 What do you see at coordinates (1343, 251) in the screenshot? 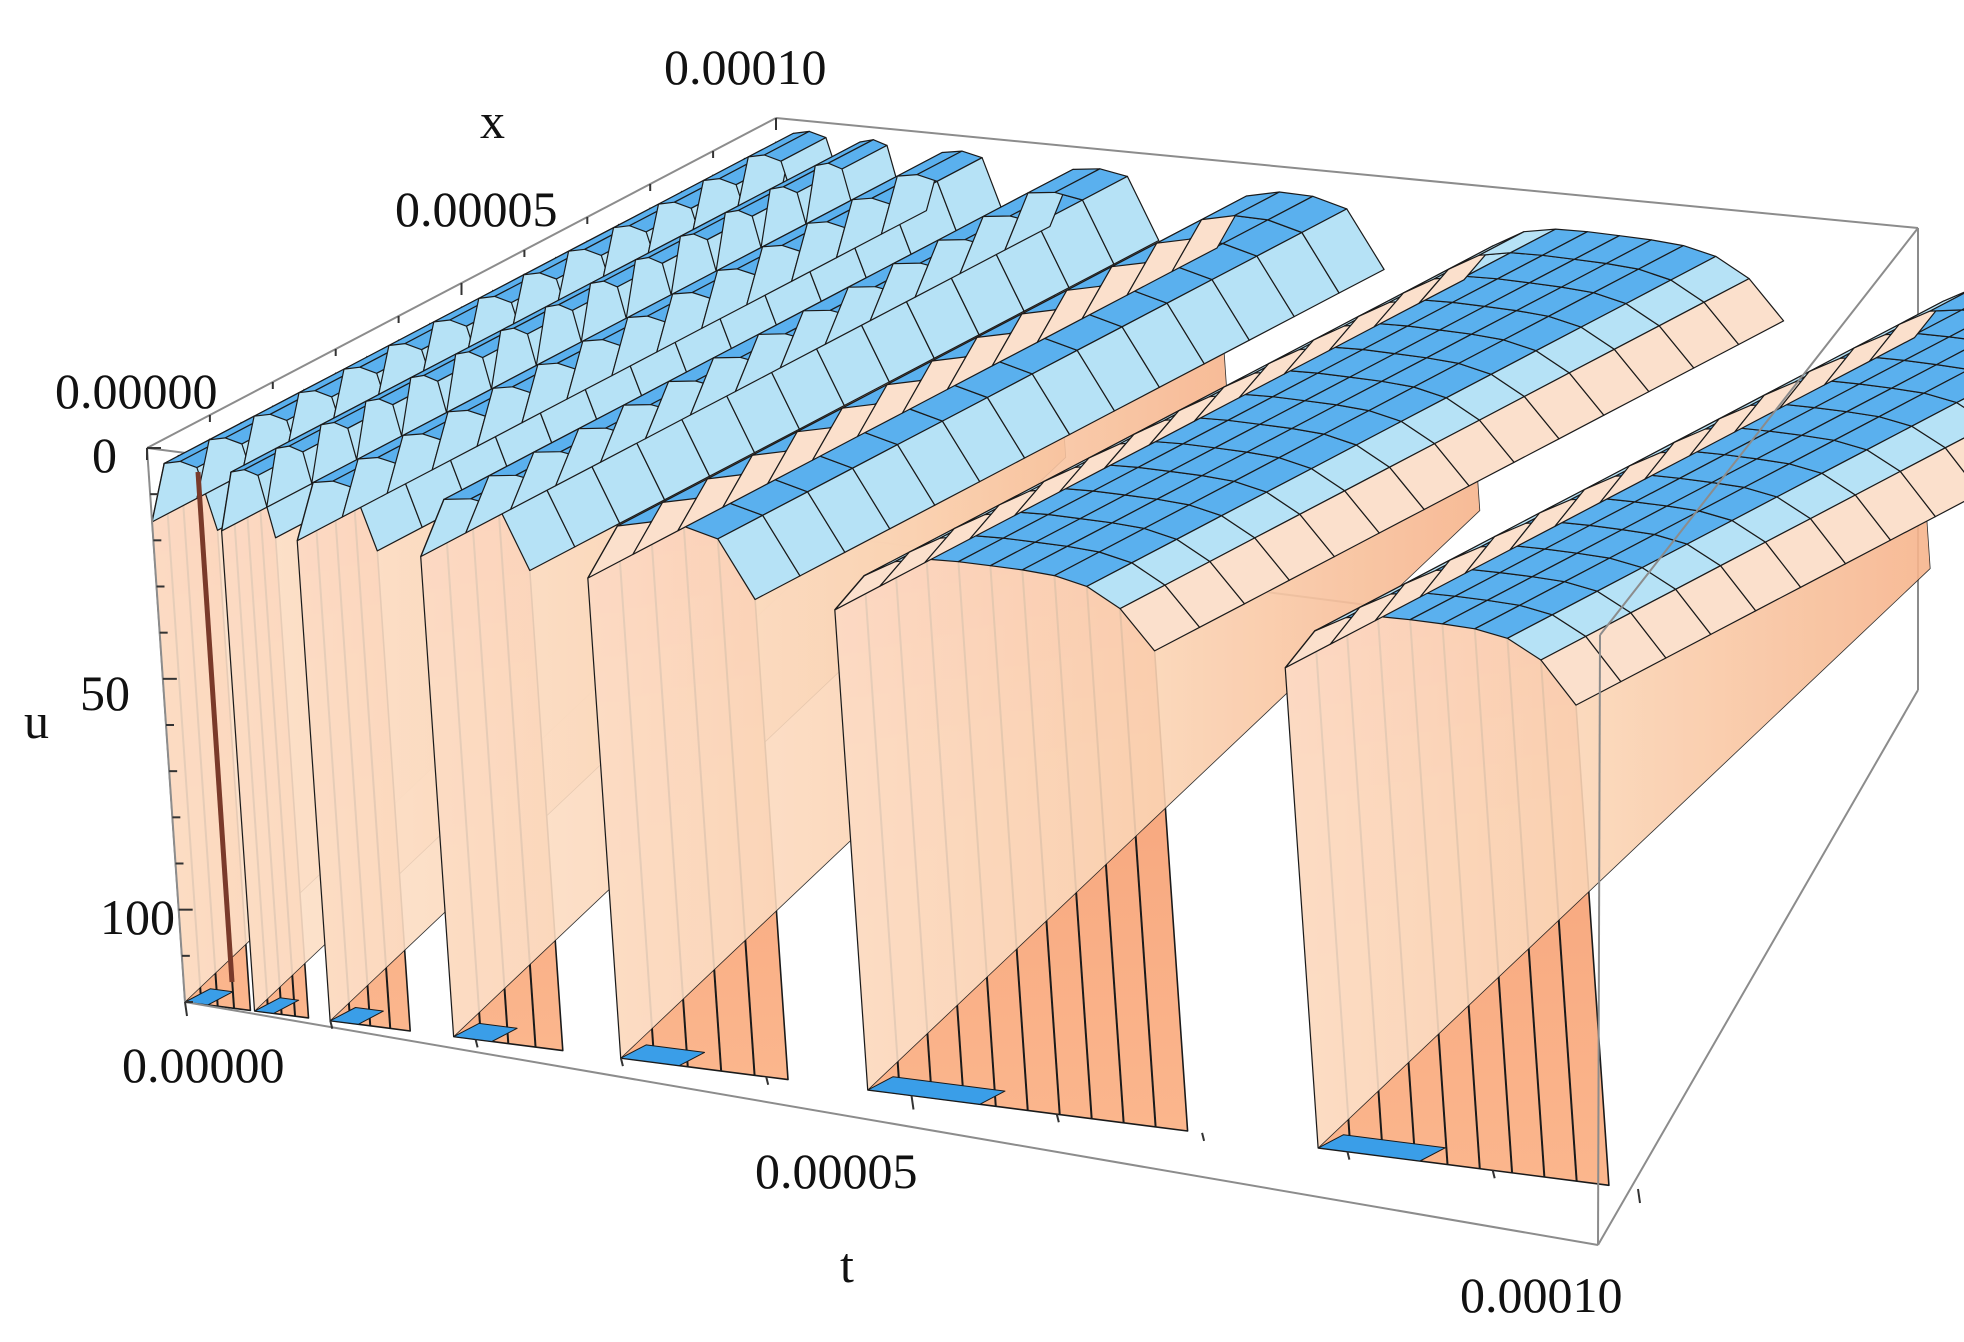
I see `arch-4-top-cell` at bounding box center [1343, 251].